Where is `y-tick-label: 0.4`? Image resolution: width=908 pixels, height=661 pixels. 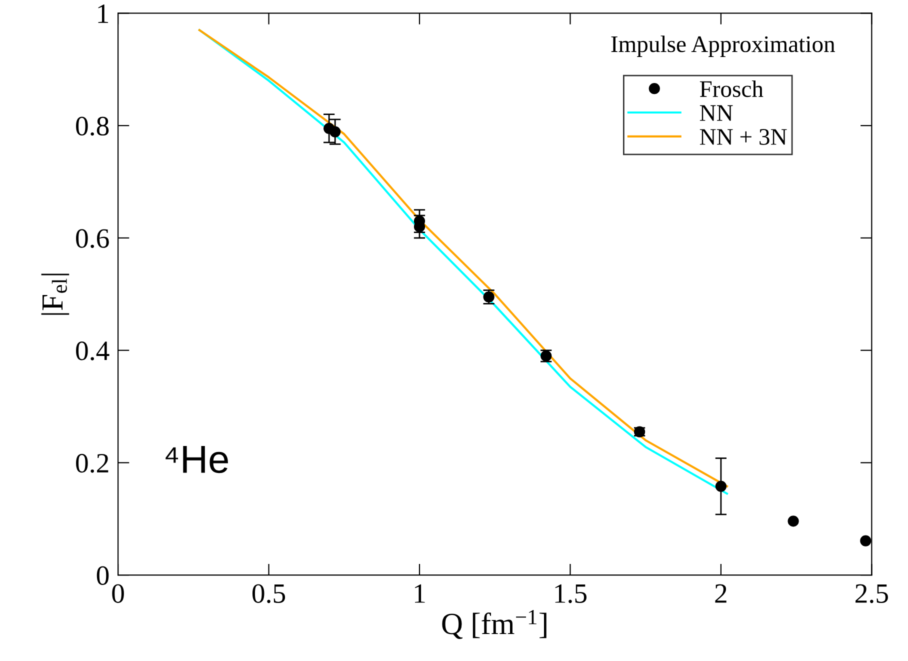
y-tick-label: 0.4 is located at coordinates (93, 350).